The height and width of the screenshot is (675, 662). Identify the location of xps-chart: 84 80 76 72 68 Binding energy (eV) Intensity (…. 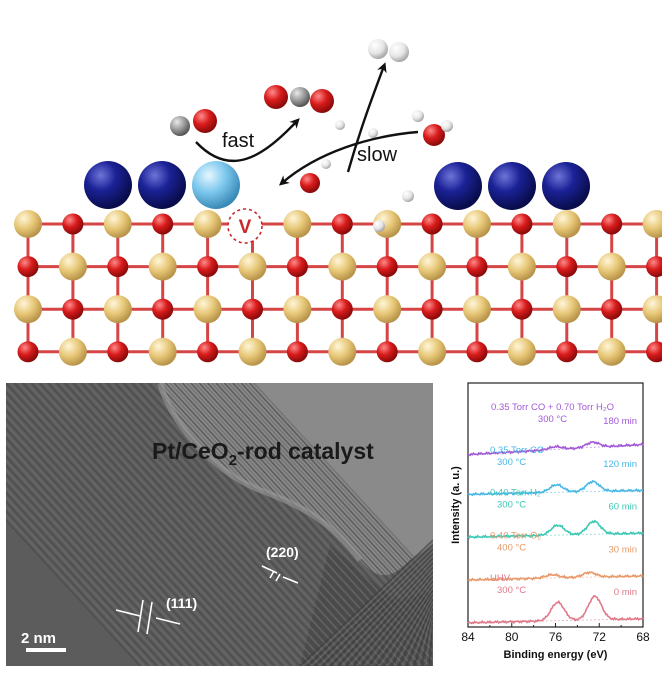
(550, 521).